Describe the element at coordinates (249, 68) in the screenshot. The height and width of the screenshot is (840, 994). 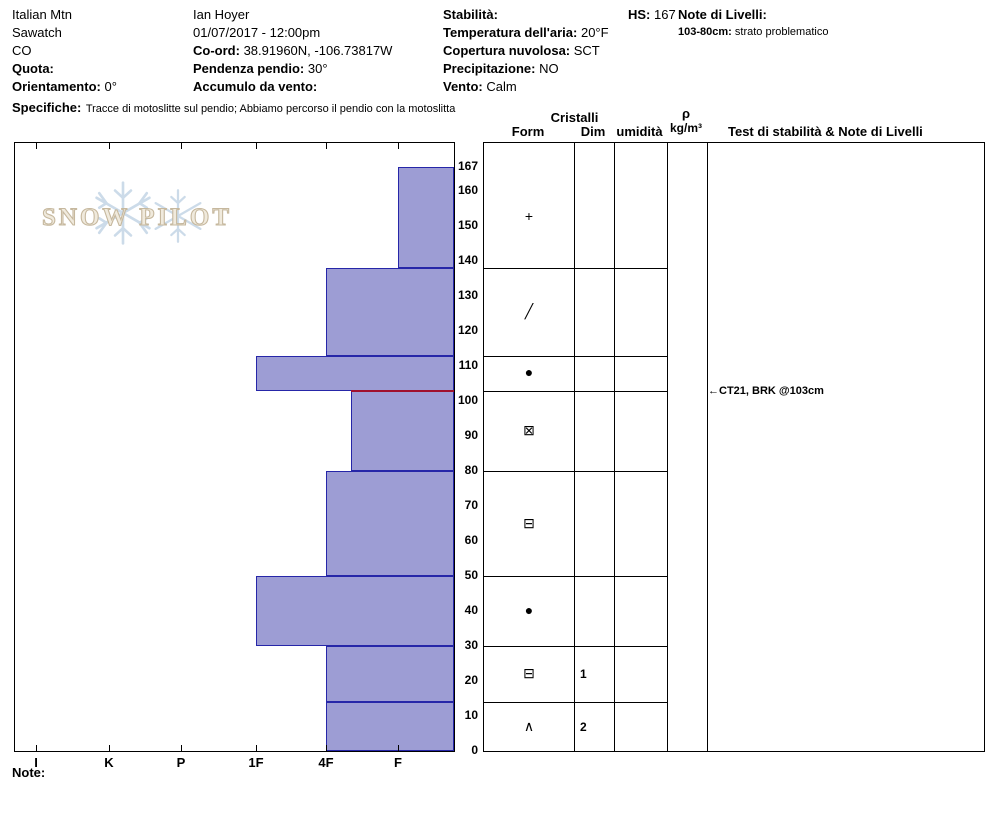
I see `pendenza-label: Pendenza pendio:` at that location.